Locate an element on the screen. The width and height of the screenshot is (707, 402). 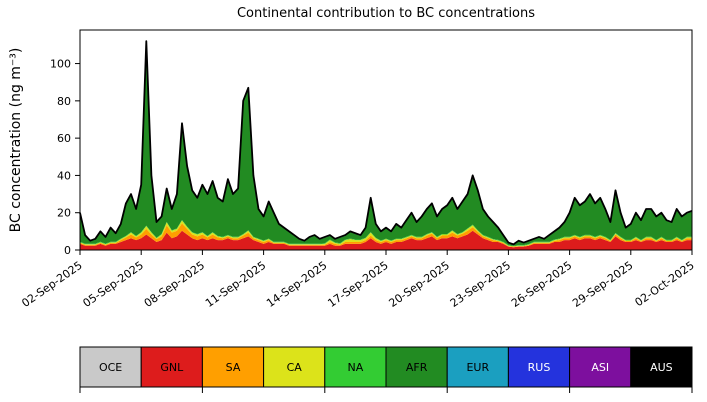
x-tick-label: 14-Sep-2025 is located at coordinates (296, 284).